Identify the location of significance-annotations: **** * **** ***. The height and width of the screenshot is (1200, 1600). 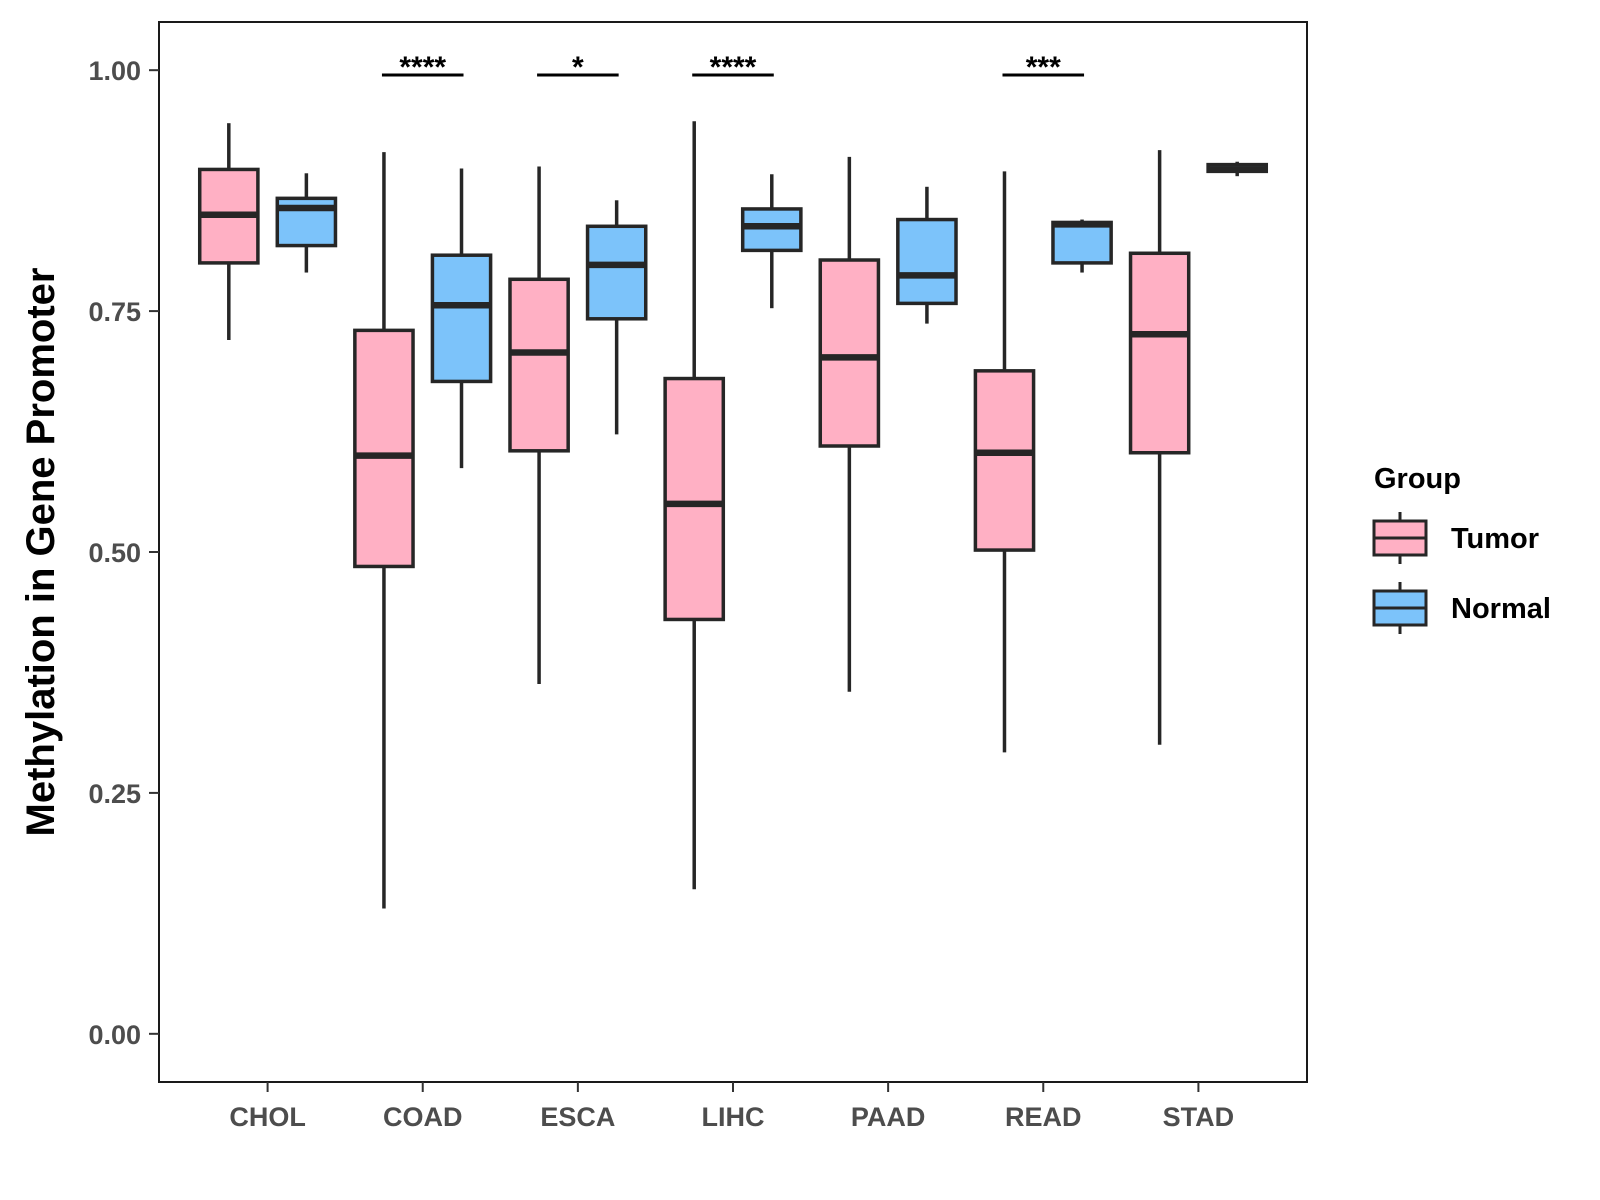
(733, 67).